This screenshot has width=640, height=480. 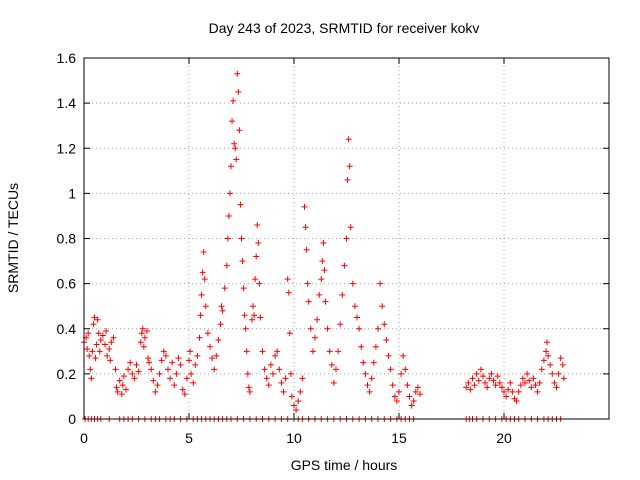 I want to click on x-tick-label: 20, so click(x=504, y=438).